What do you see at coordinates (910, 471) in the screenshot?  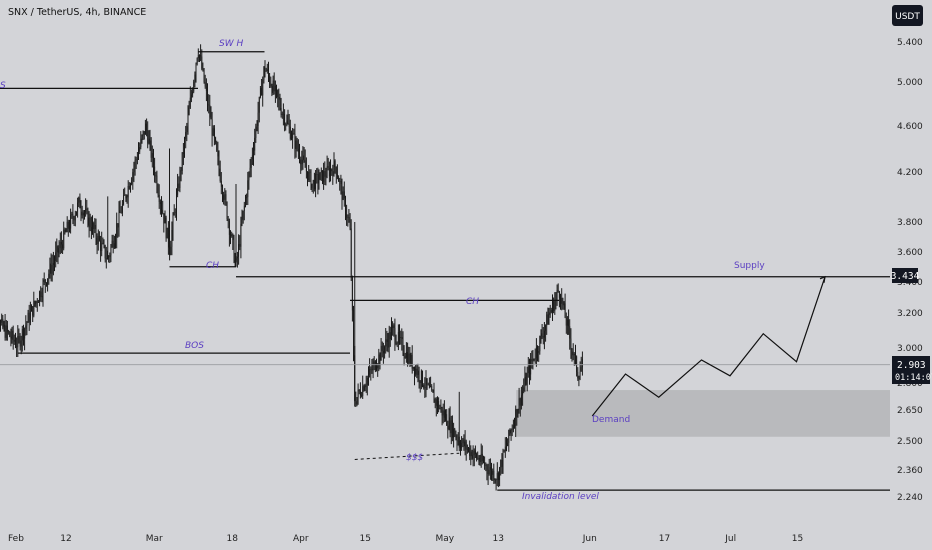 I see `price-tick-label: 2.360` at bounding box center [910, 471].